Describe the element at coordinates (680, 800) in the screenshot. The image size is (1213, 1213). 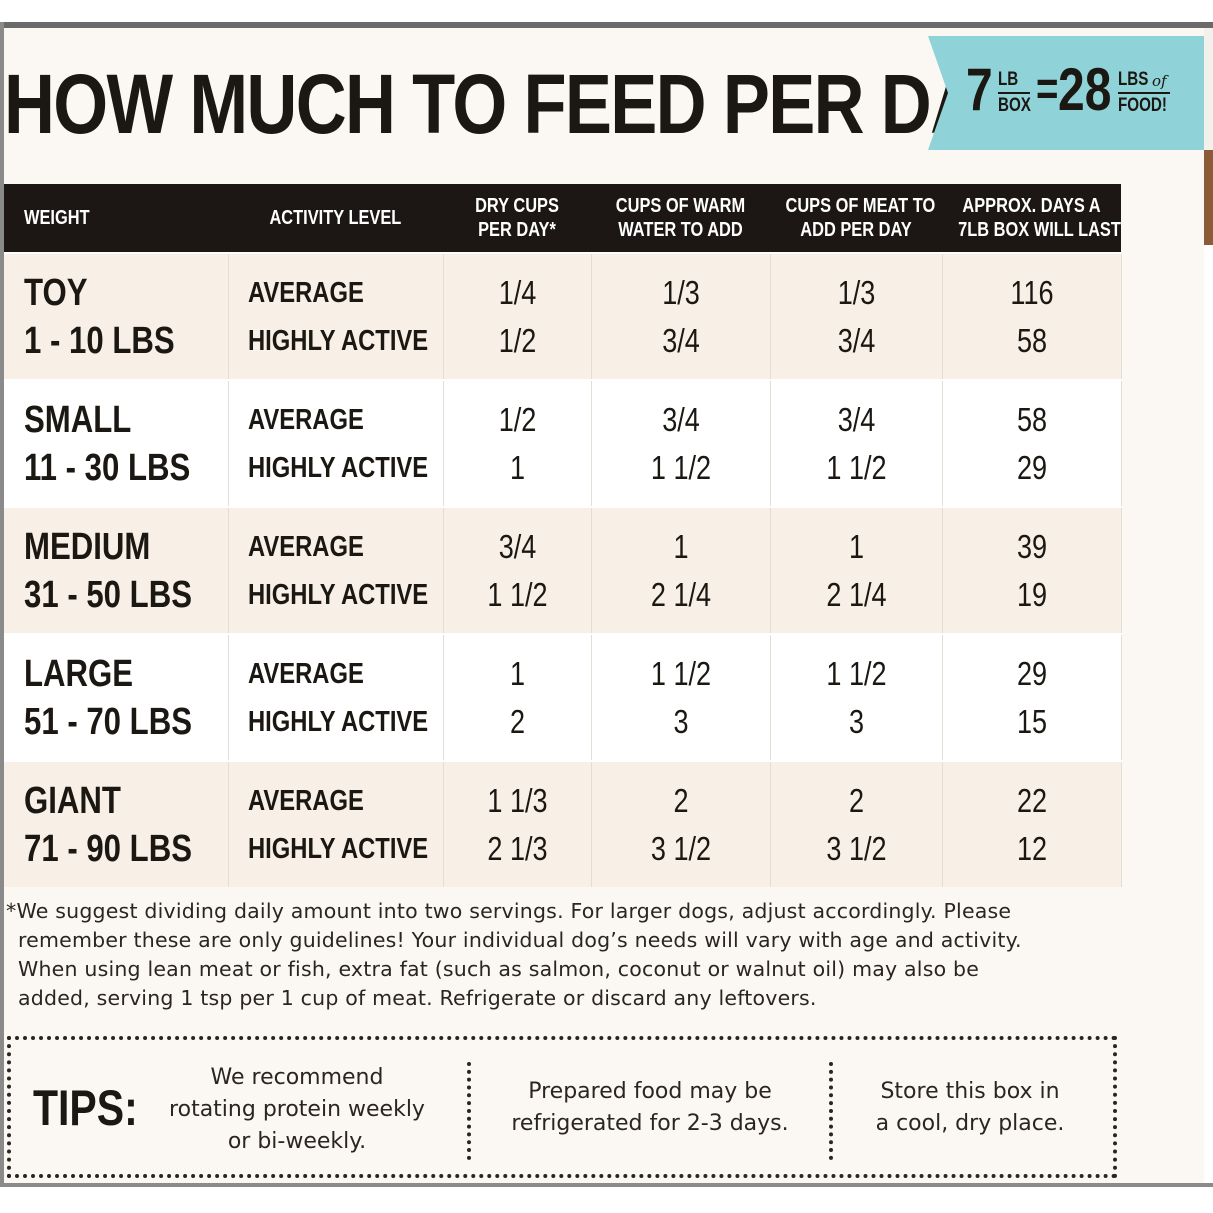
I see `value-average: 2` at that location.